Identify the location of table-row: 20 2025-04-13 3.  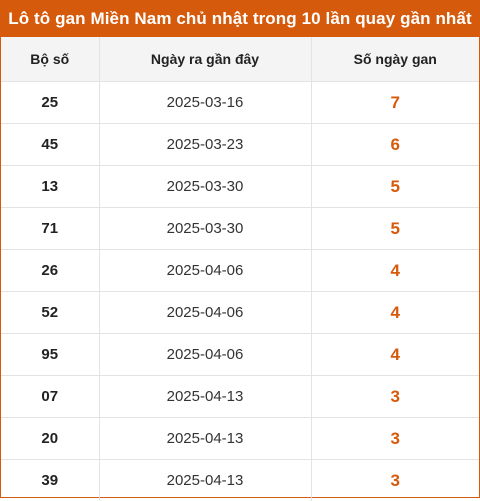
(240, 439).